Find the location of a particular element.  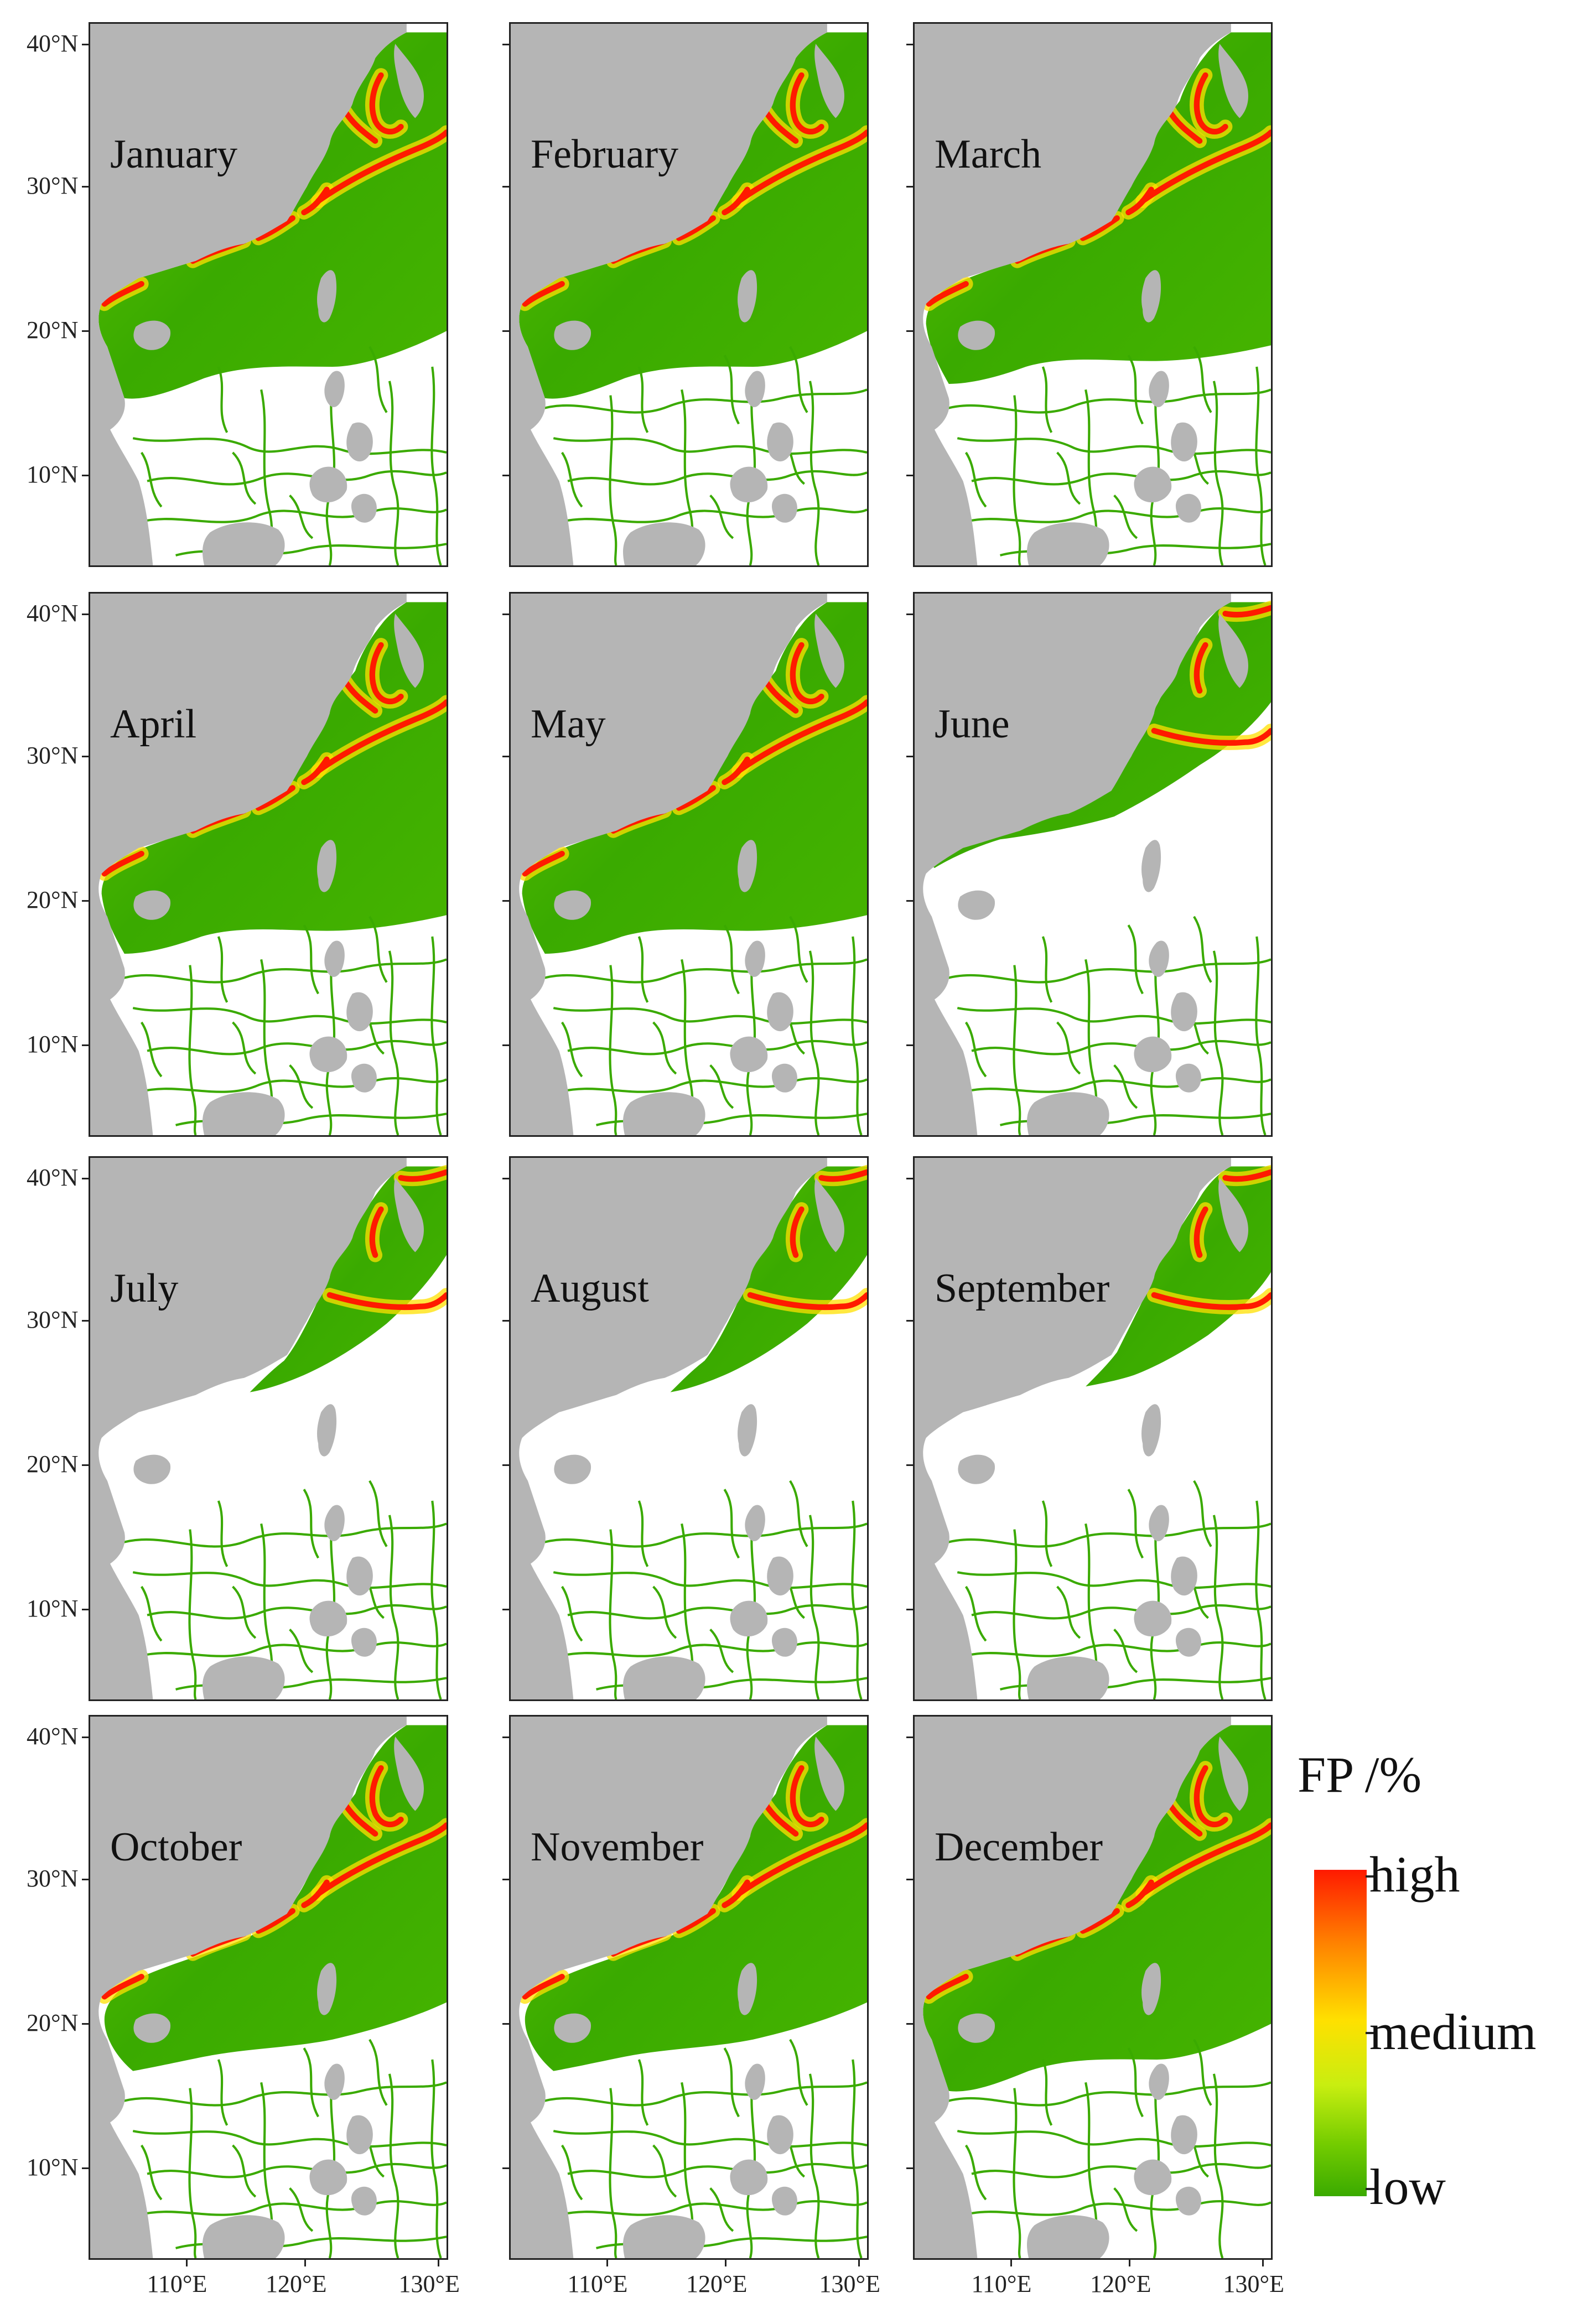

map-panel-september is located at coordinates (1093, 1428).